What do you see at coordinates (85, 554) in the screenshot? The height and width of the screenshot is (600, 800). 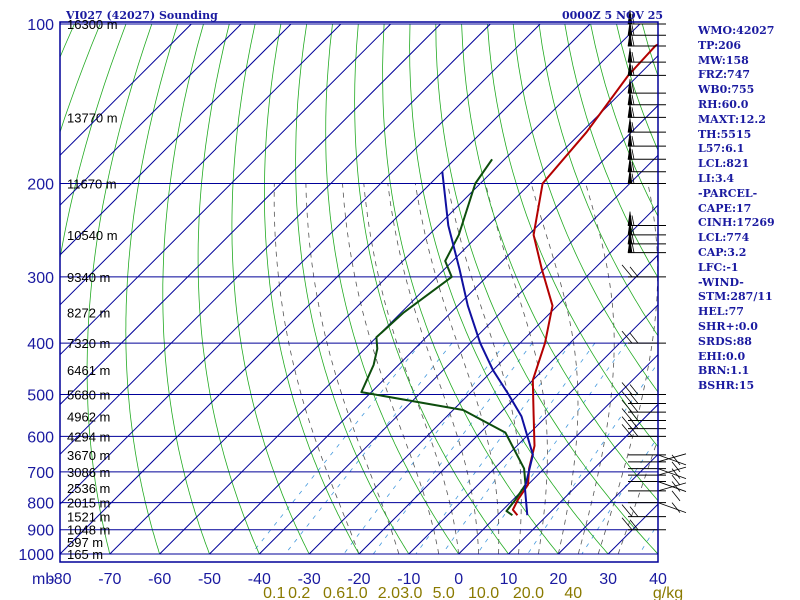 I see `height-label: 165 m` at bounding box center [85, 554].